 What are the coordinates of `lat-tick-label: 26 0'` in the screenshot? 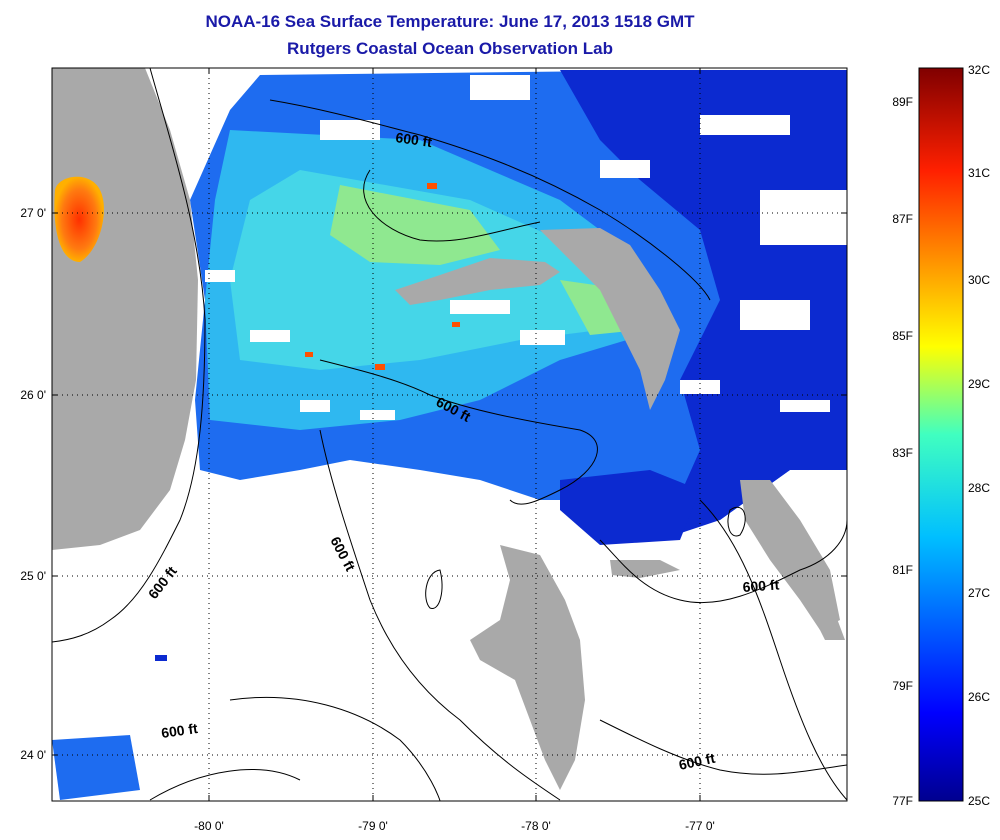 It's located at (33, 395).